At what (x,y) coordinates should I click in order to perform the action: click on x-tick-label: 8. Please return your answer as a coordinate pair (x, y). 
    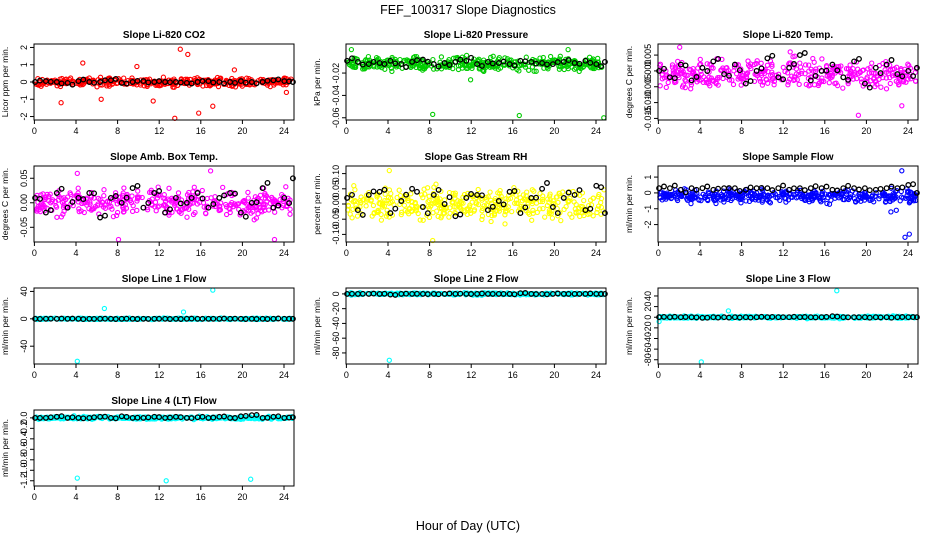
    Looking at the image, I should click on (117, 253).